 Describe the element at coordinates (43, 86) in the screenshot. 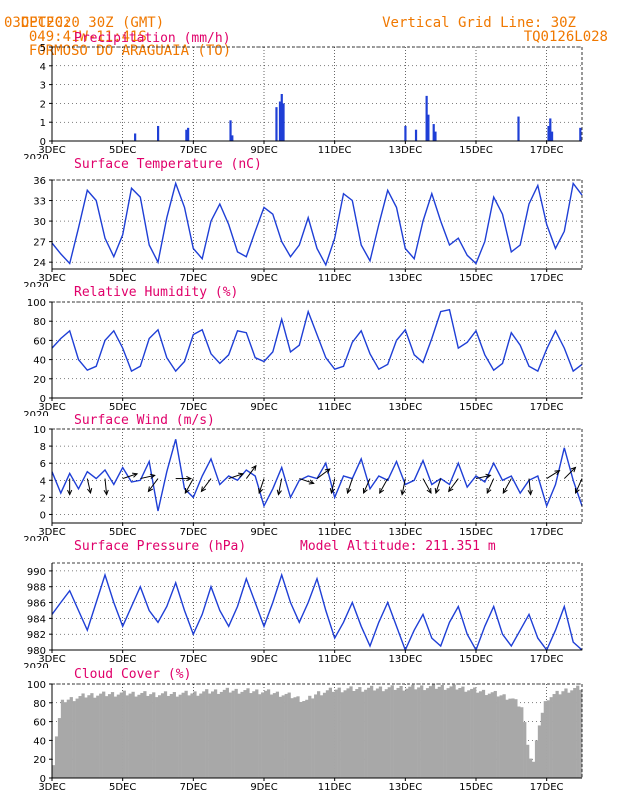

I see `y-tick-label: 3` at that location.